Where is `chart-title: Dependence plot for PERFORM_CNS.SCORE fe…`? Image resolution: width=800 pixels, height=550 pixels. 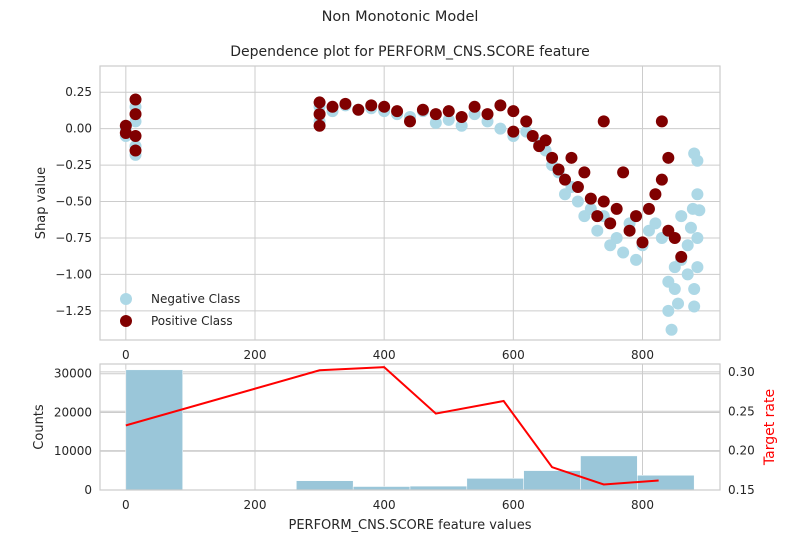
chart-title: Dependence plot for PERFORM_CNS.SCORE fe… is located at coordinates (410, 52).